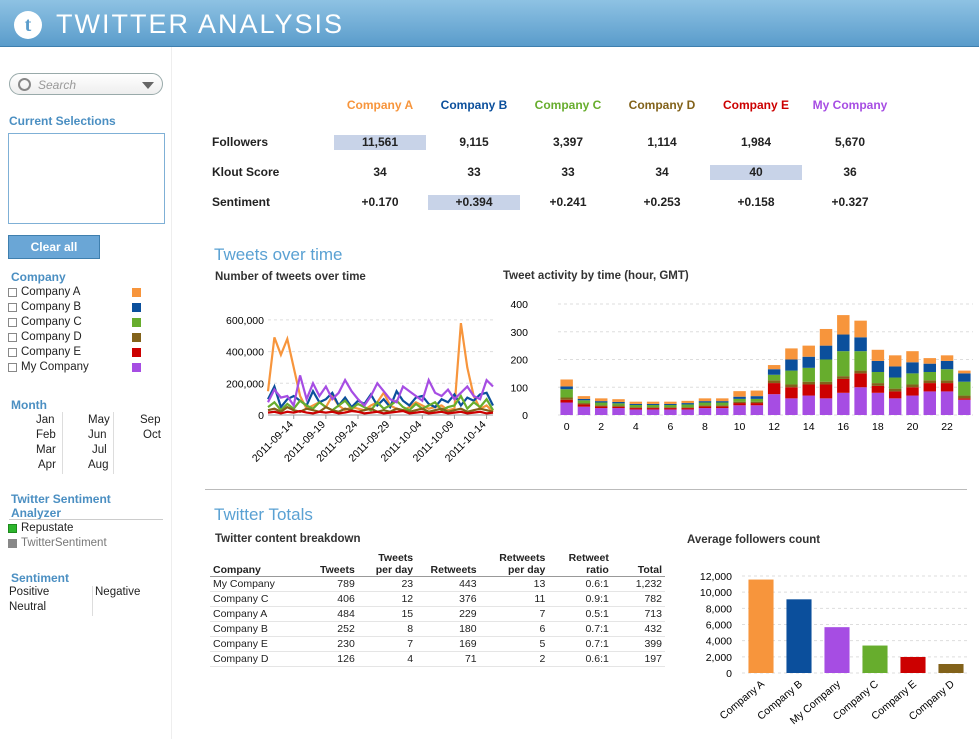  Describe the element at coordinates (288, 539) in the screenshot. I see `content-breakdown-title: Twitter content breakdown` at that location.